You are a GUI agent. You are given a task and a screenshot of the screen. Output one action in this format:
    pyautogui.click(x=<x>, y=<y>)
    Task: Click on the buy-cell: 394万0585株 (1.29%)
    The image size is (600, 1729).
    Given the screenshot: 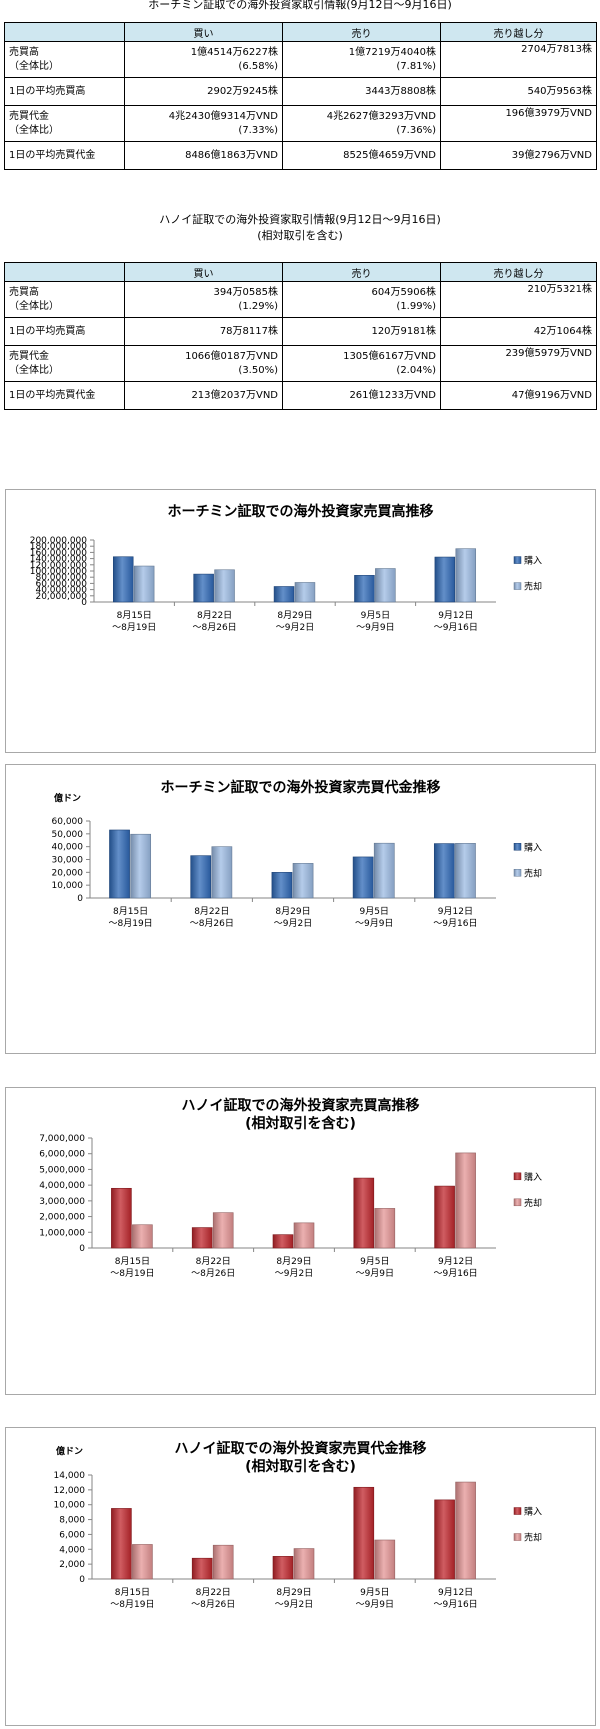 What is the action you would take?
    pyautogui.click(x=203, y=299)
    